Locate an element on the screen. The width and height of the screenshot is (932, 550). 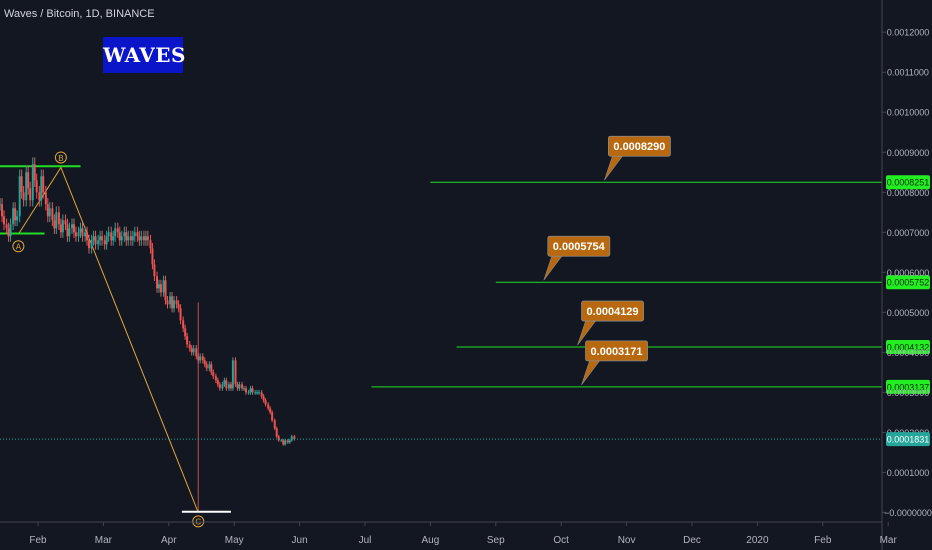
current-price-label: 0.0001831 is located at coordinates (908, 440).